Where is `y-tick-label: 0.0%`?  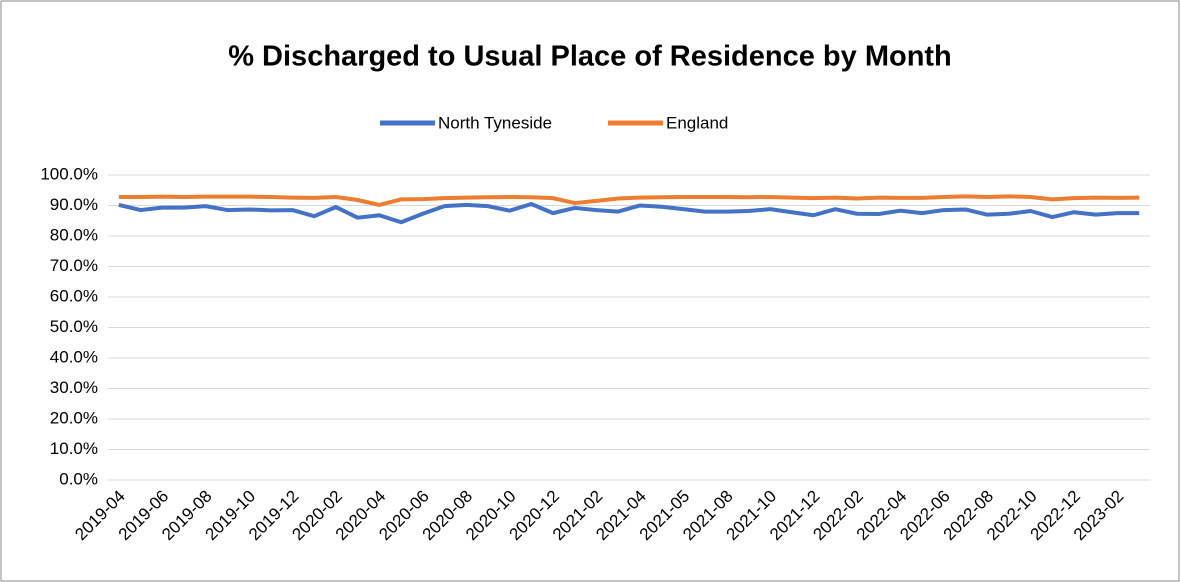 y-tick-label: 0.0% is located at coordinates (78, 478).